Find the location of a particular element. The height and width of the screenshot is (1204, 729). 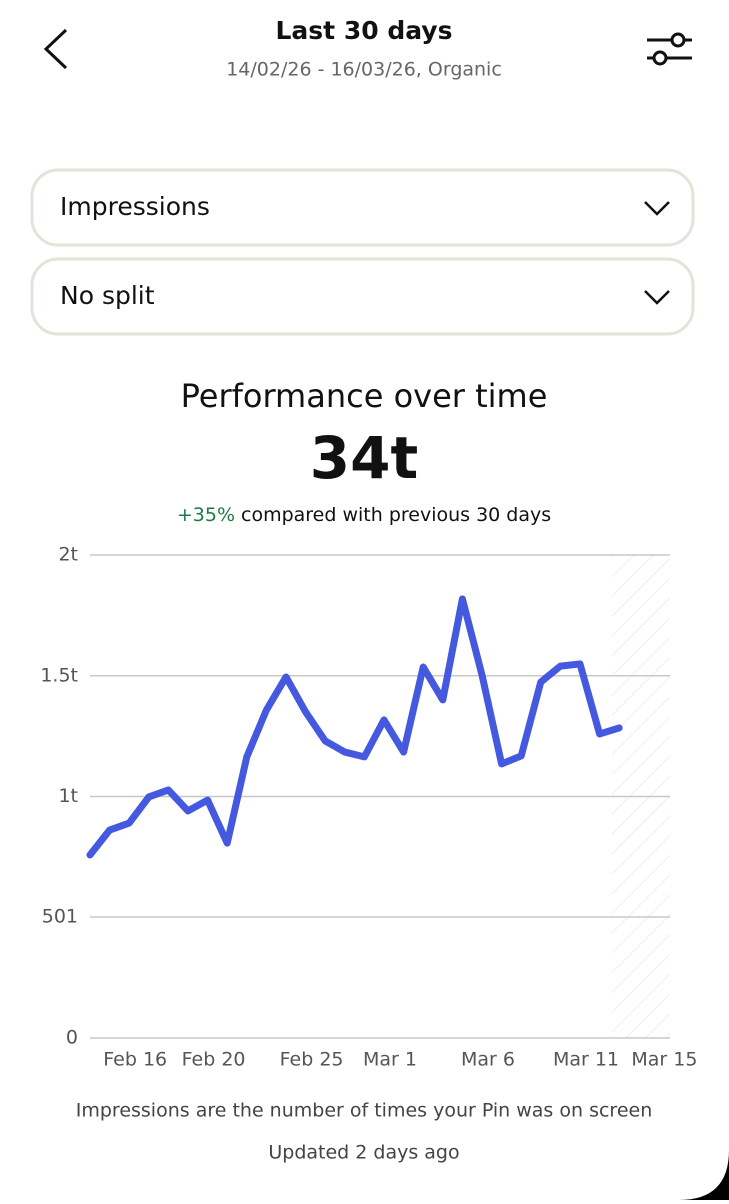

change-value: +35% is located at coordinates (206, 515).